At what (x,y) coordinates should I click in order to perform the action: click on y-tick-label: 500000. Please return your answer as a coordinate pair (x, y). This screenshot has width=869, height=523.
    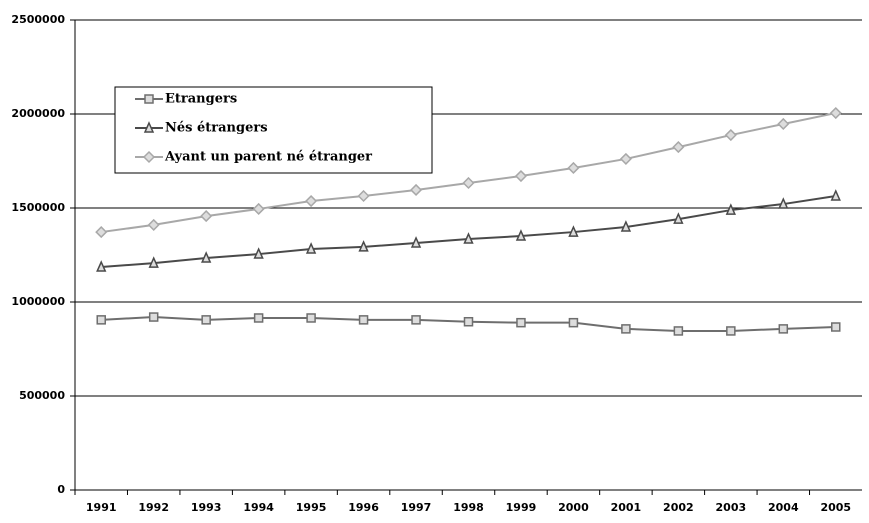
    Looking at the image, I should click on (42, 395).